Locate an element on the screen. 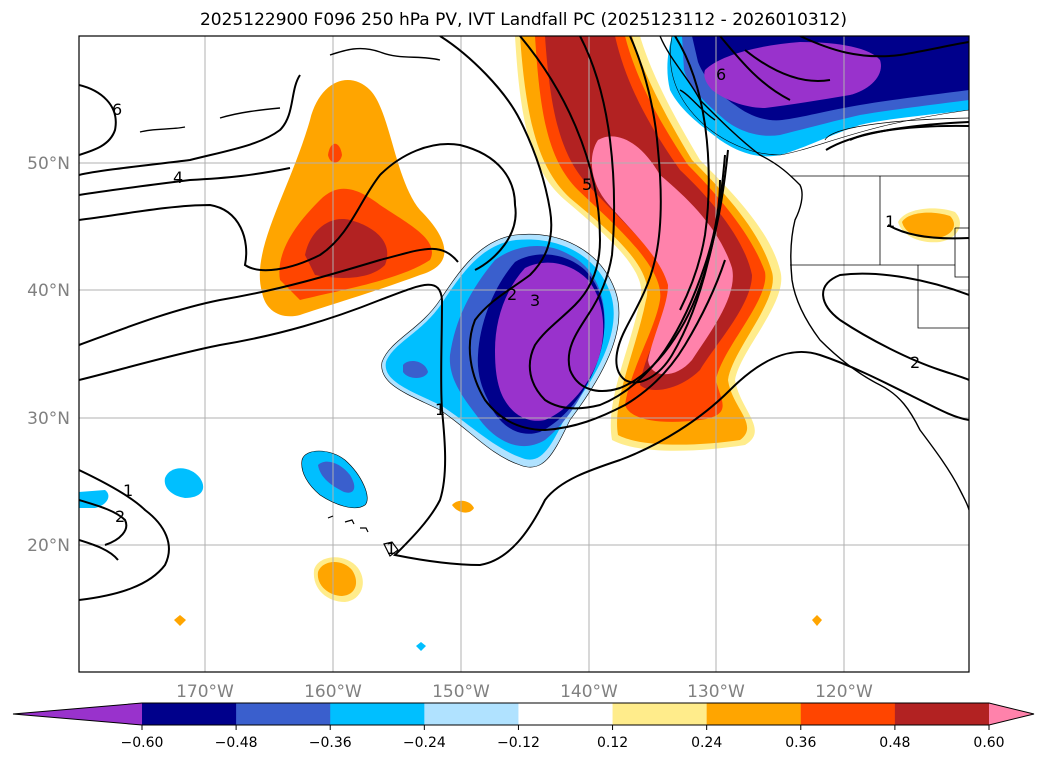 The image size is (1047, 765). colorbar-tick-label: −0.48 is located at coordinates (236, 743).